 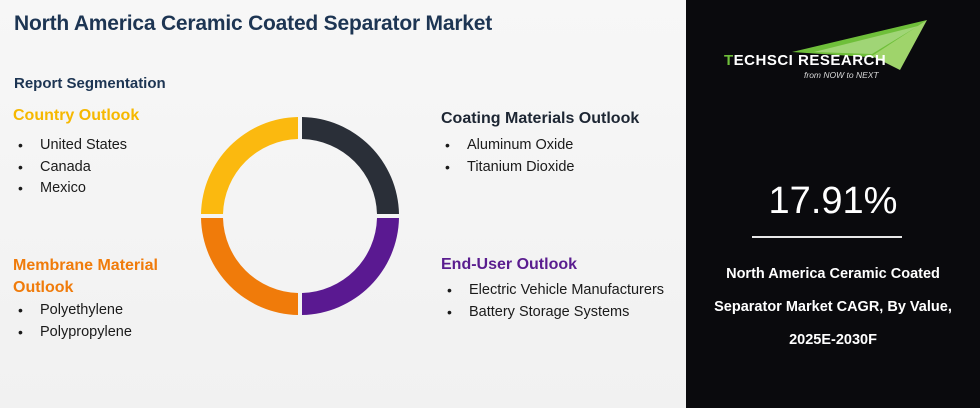 I want to click on list-item: Mexico, so click(x=70, y=189).